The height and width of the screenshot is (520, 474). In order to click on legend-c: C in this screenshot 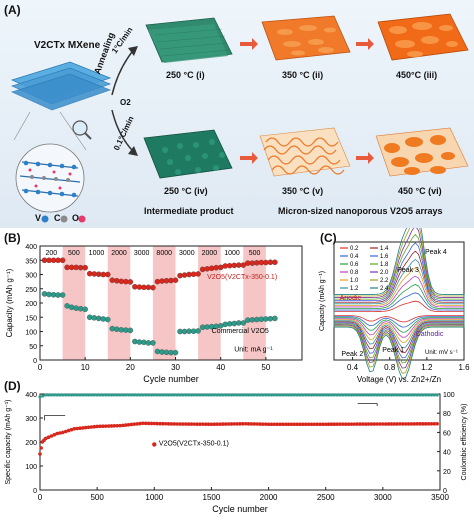, I will do `click(57, 218)`.